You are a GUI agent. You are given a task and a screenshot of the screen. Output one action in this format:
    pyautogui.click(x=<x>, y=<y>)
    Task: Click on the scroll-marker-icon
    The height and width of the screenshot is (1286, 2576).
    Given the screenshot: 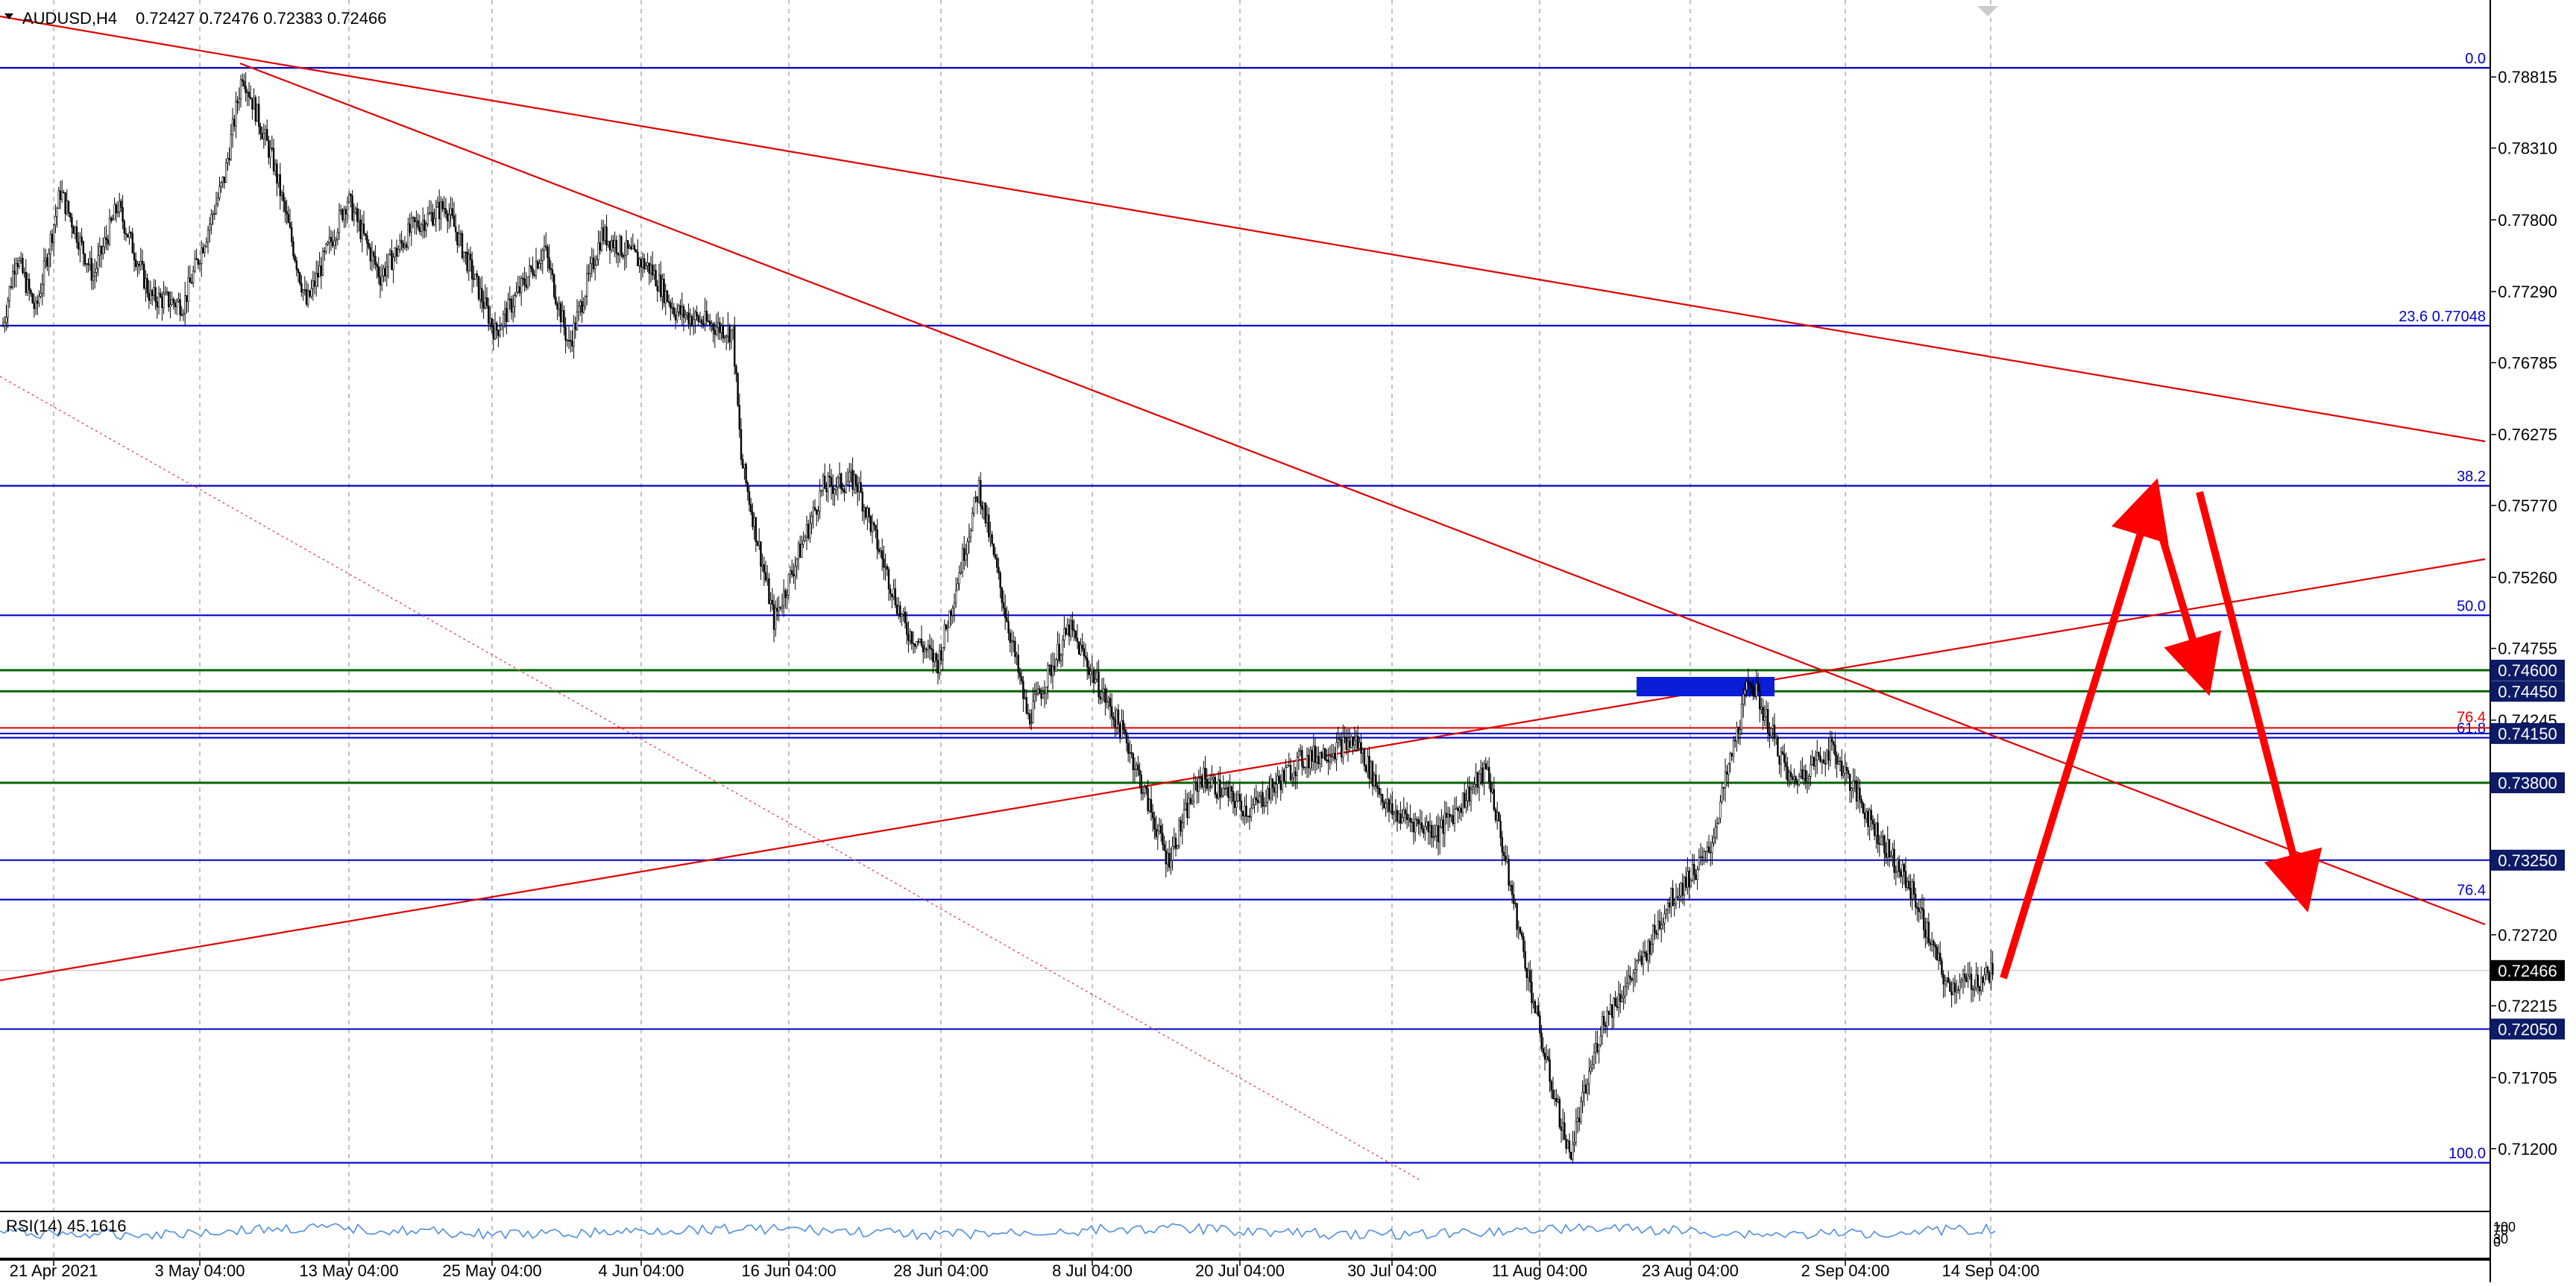 What is the action you would take?
    pyautogui.click(x=1987, y=11)
    